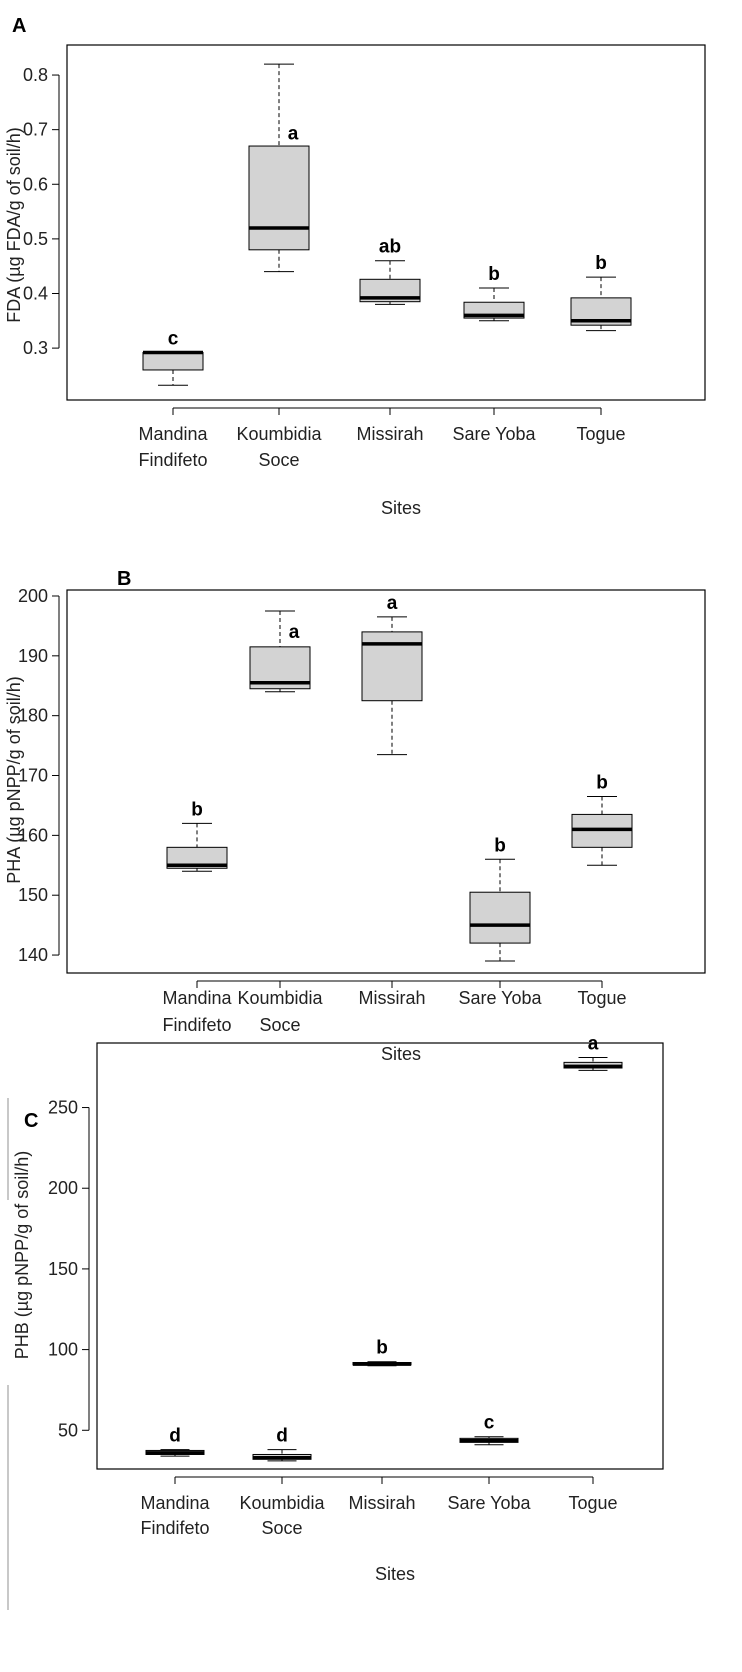  Describe the element at coordinates (22, 1255) in the screenshot. I see `y-axis-title: PHB (µg pNPP/g of soil/h)` at that location.